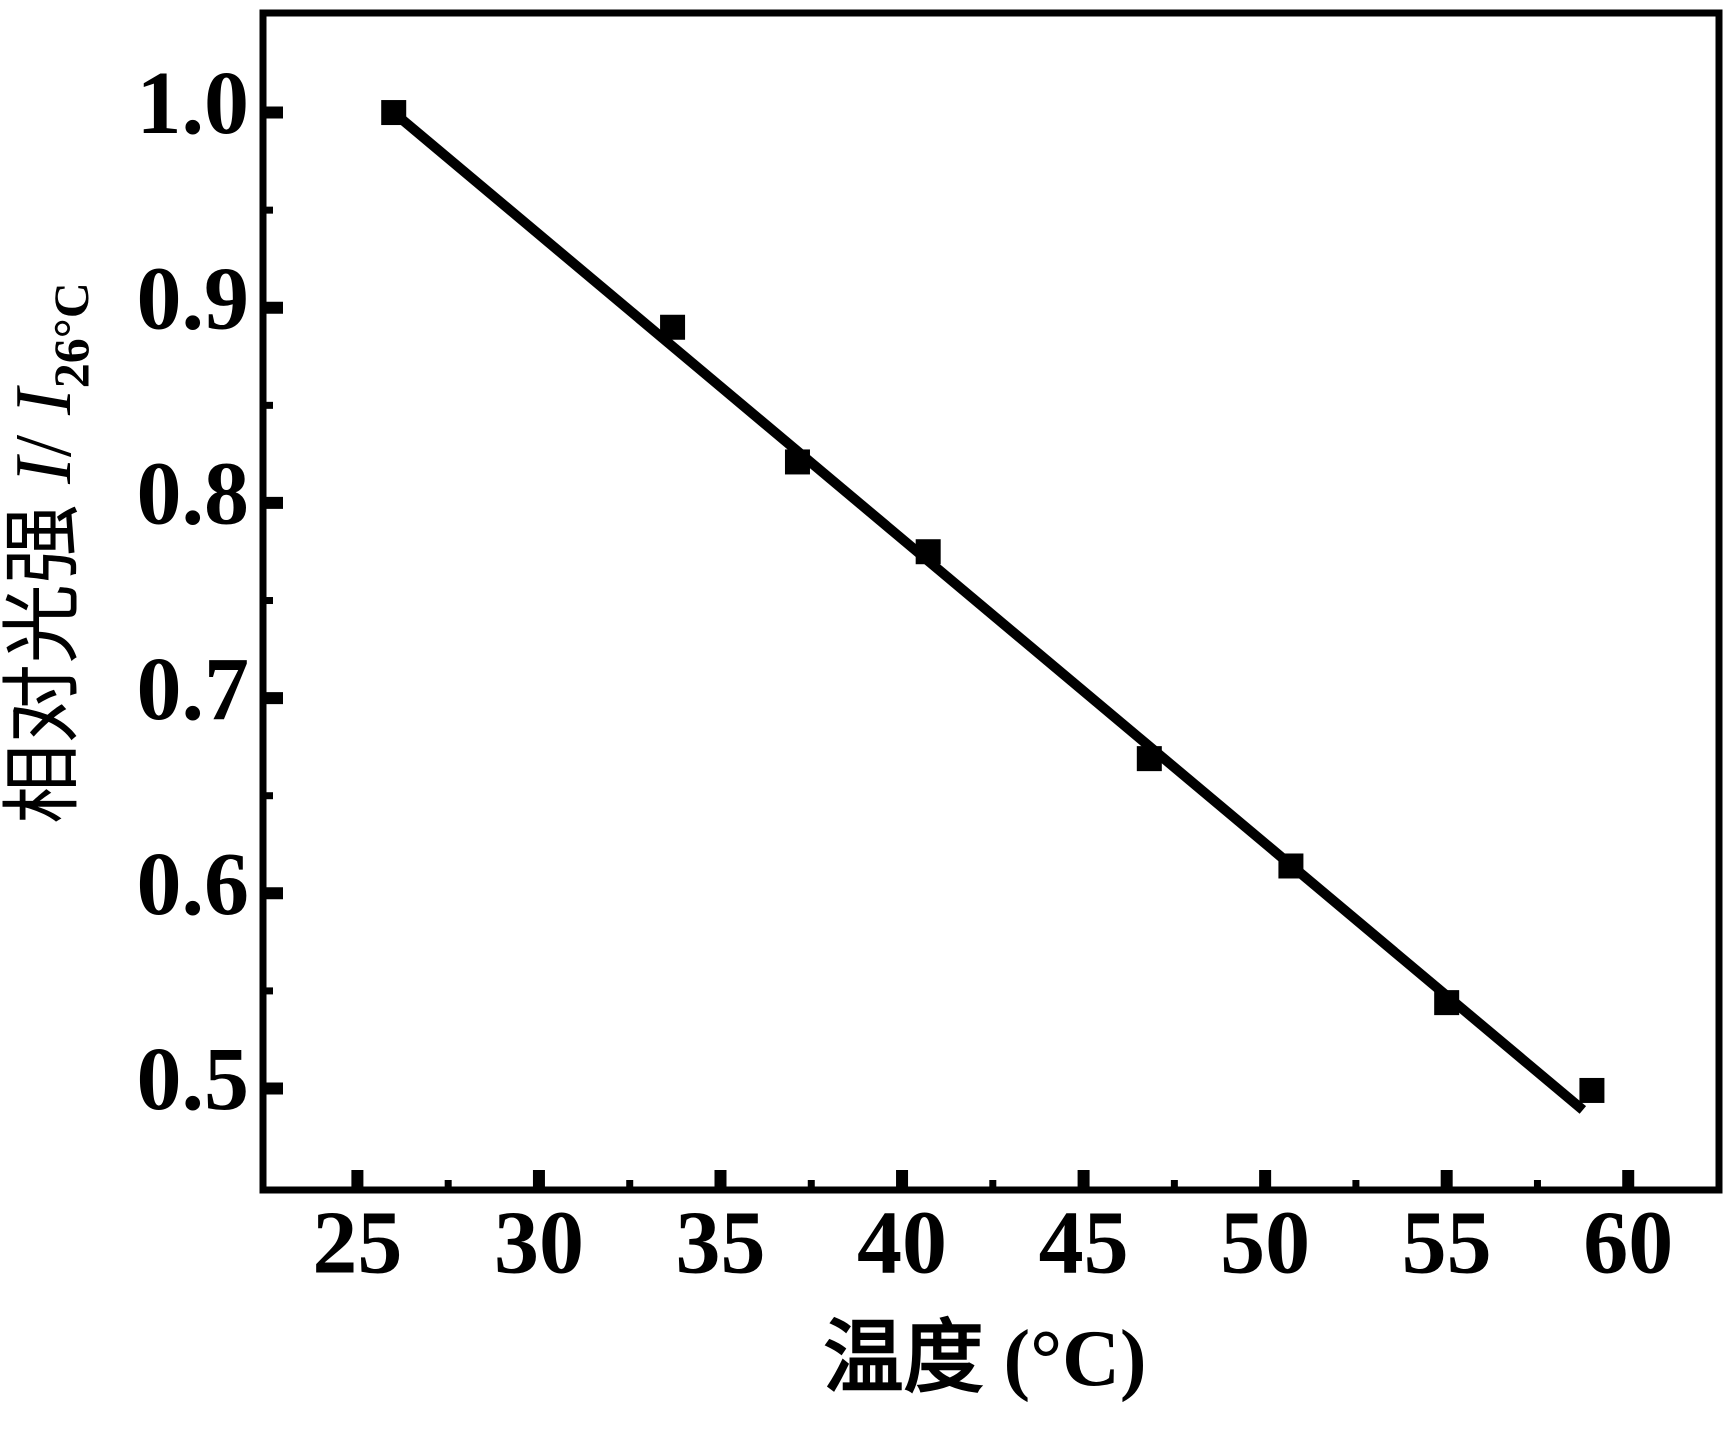 The width and height of the screenshot is (1732, 1443). Describe the element at coordinates (1265, 1243) in the screenshot. I see `x-tick-label: 50` at that location.